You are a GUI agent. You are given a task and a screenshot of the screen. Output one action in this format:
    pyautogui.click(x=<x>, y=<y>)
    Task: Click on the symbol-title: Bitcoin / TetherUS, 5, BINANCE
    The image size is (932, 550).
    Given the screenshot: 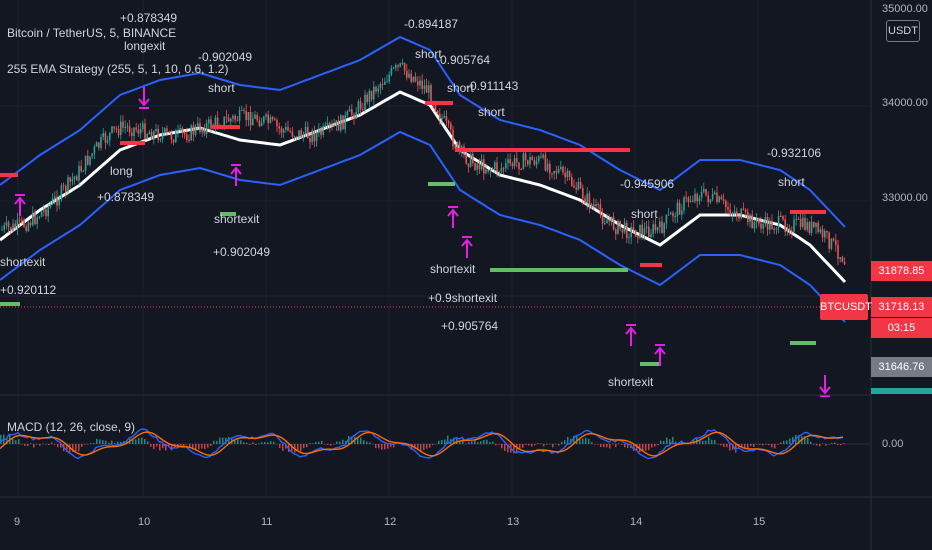 What is the action you would take?
    pyautogui.click(x=92, y=33)
    